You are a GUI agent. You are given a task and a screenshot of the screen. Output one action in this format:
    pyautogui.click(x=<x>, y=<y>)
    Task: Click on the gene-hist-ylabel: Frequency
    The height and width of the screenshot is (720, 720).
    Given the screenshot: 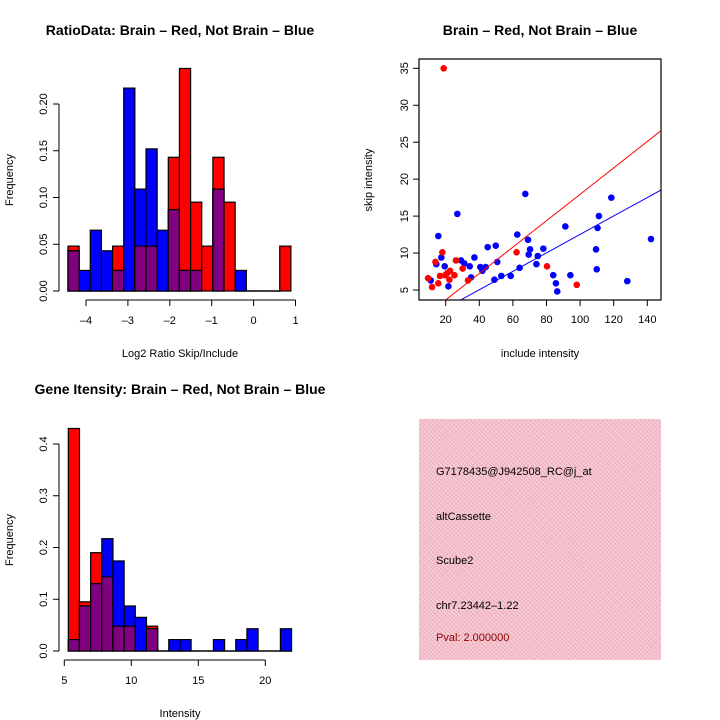 What is the action you would take?
    pyautogui.click(x=10, y=540)
    